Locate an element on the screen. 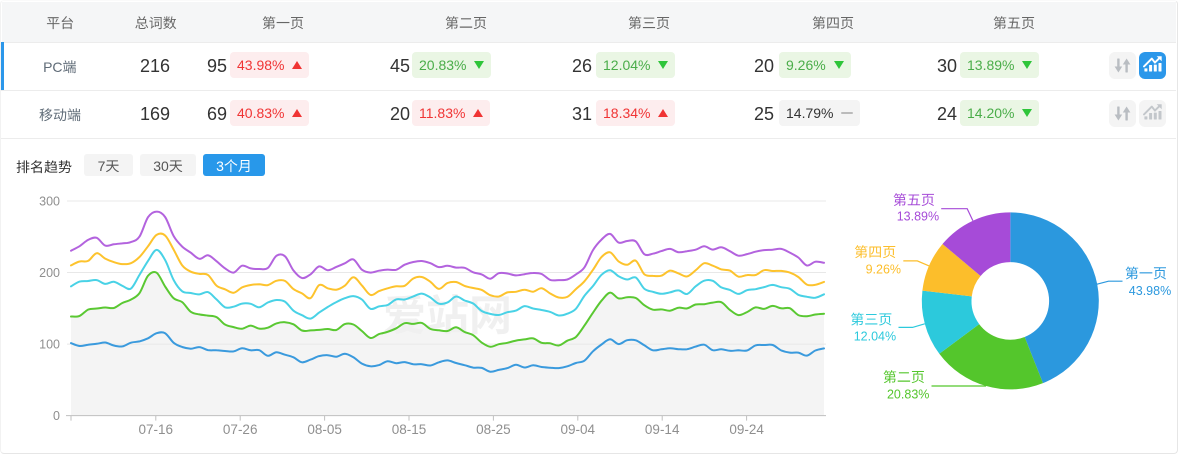 The width and height of the screenshot is (1178, 454). svg-text: 09-24 is located at coordinates (746, 429).